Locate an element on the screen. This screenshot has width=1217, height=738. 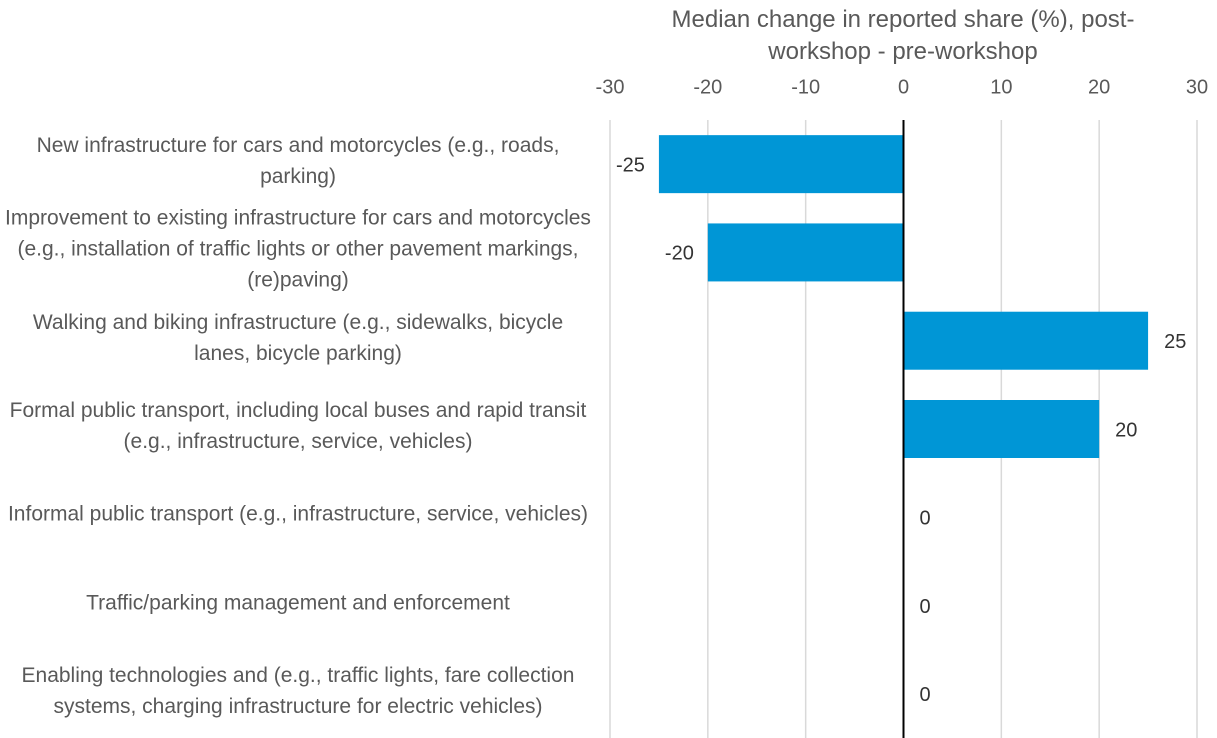
data-label: 20 is located at coordinates (1126, 430).